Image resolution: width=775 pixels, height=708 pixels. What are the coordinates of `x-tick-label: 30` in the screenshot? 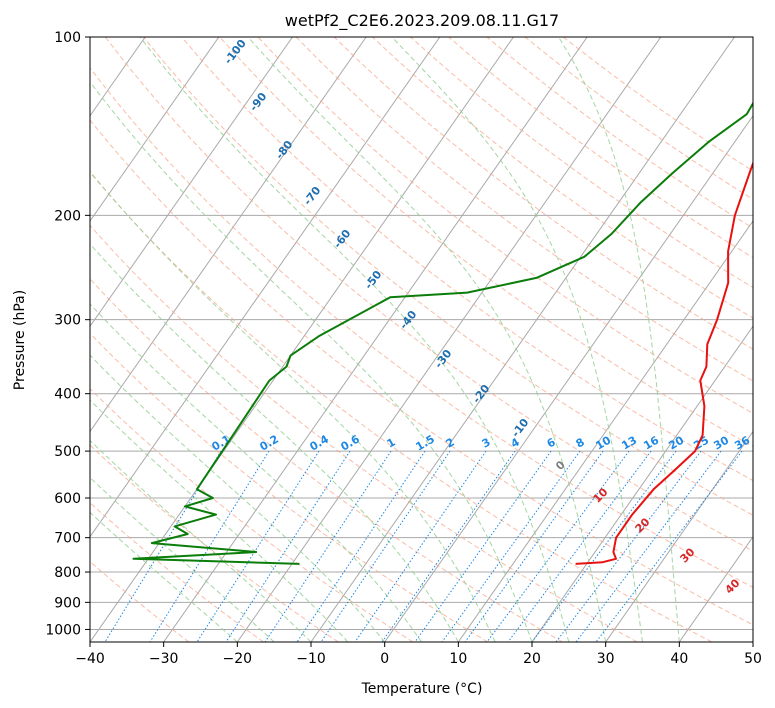 It's located at (606, 659).